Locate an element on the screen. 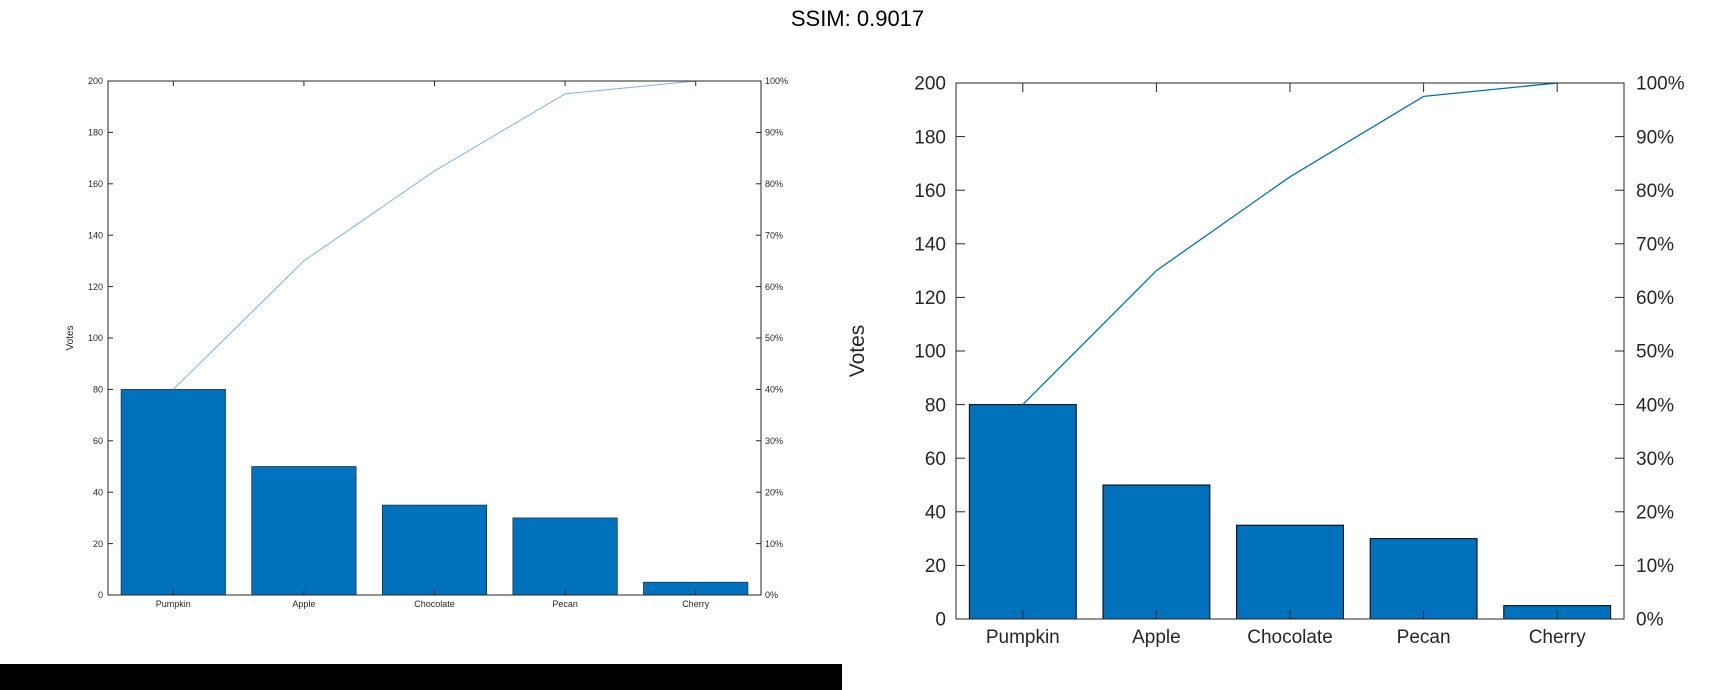  black-bar is located at coordinates (421, 677).